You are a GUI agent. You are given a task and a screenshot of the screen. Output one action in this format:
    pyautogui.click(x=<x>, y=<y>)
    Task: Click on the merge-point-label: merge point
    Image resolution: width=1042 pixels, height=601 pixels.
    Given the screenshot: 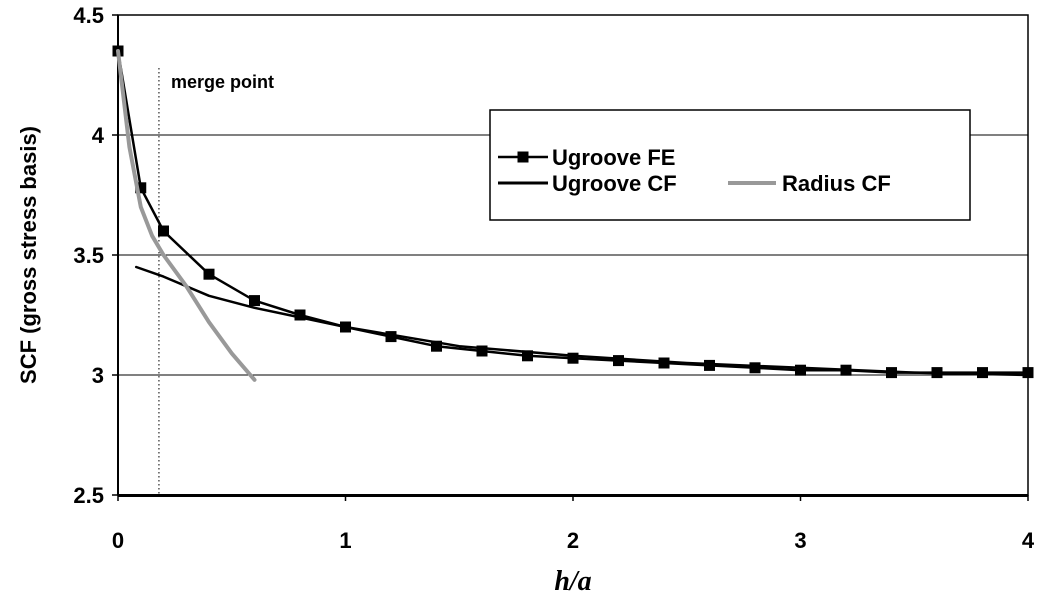 What is the action you would take?
    pyautogui.click(x=222, y=82)
    